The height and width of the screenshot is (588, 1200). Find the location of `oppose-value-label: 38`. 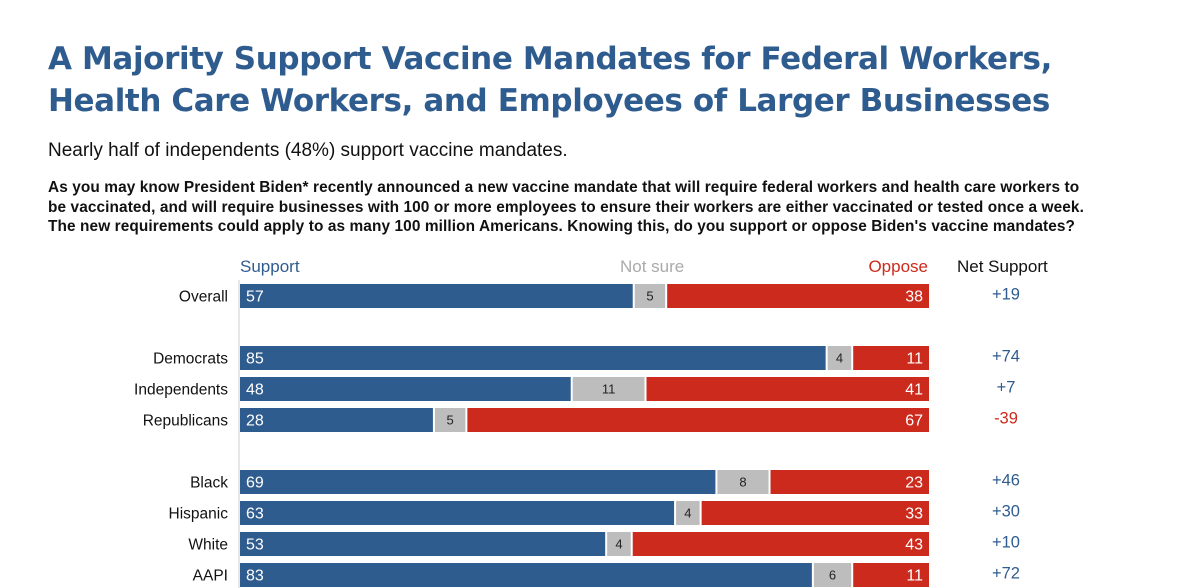

oppose-value-label: 38 is located at coordinates (914, 297).